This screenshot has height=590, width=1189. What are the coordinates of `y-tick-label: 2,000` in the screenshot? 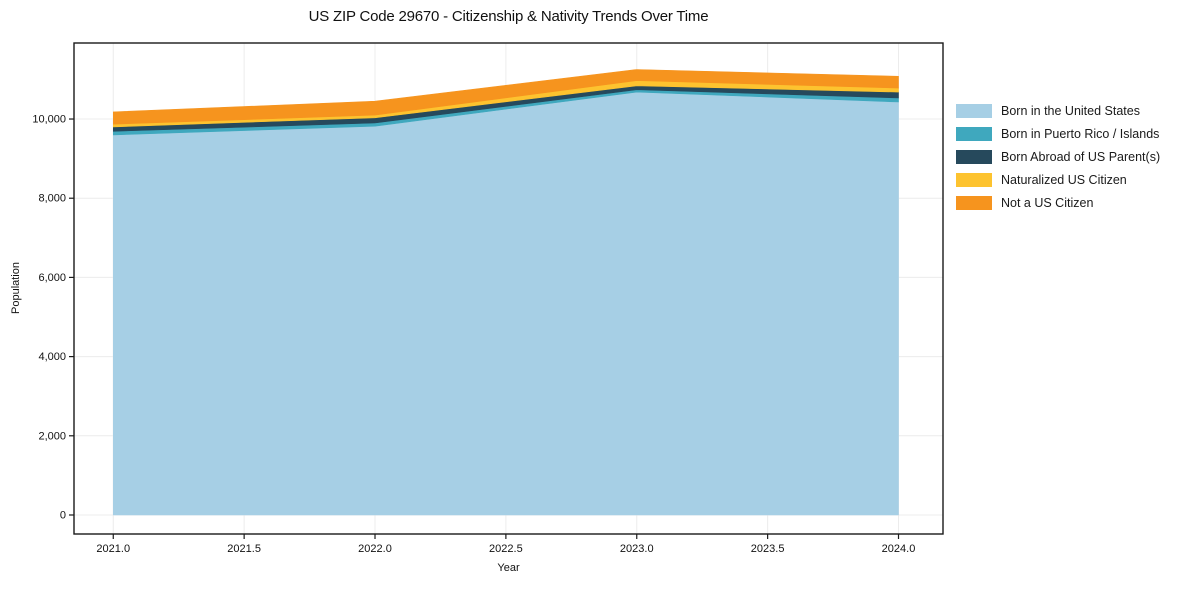 It's located at (52, 436).